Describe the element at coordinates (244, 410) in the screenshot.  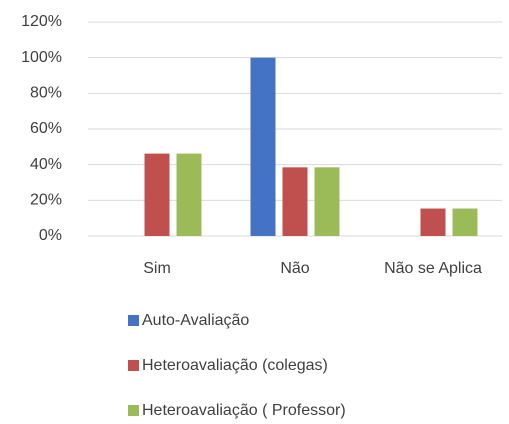
I see `legend-label: Heteroavaliação ( Professor)` at that location.